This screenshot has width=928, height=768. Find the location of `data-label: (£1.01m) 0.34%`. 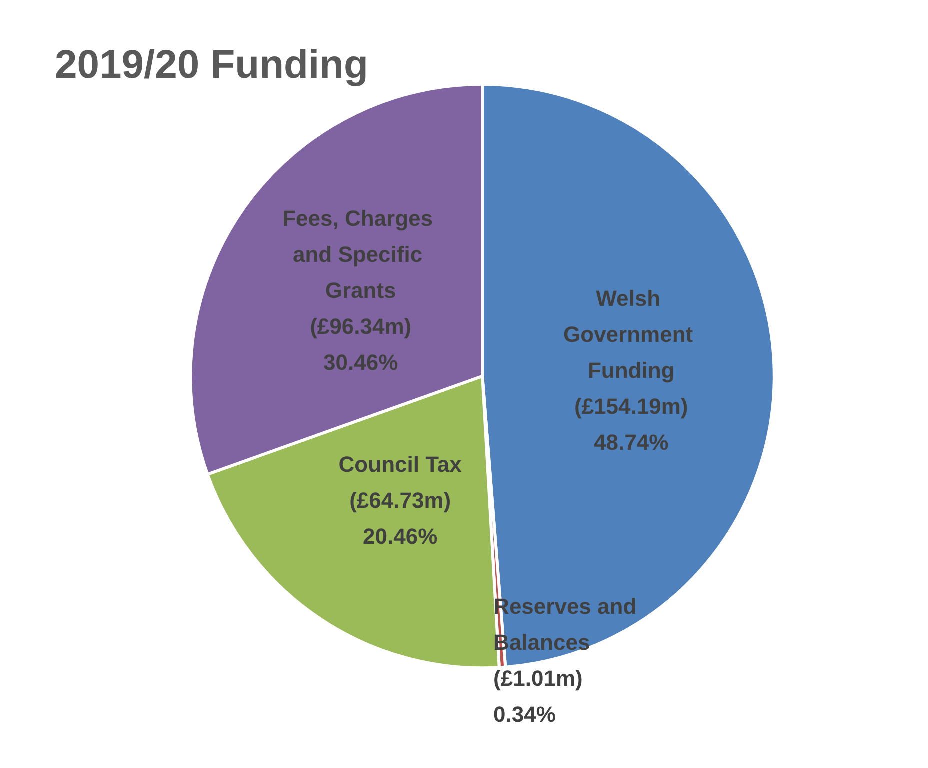

data-label: (£1.01m) 0.34% is located at coordinates (538, 696).